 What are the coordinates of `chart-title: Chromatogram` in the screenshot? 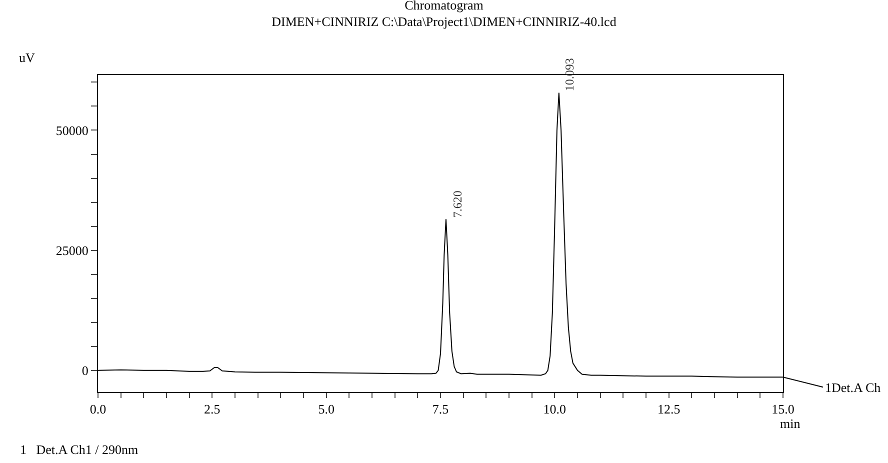 It's located at (444, 6).